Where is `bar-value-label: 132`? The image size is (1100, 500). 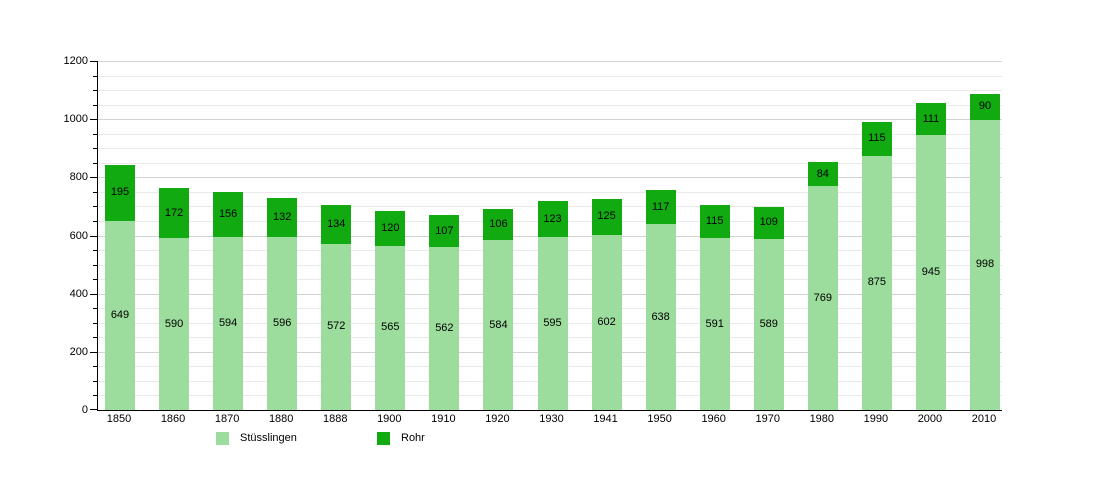 bar-value-label: 132 is located at coordinates (282, 216).